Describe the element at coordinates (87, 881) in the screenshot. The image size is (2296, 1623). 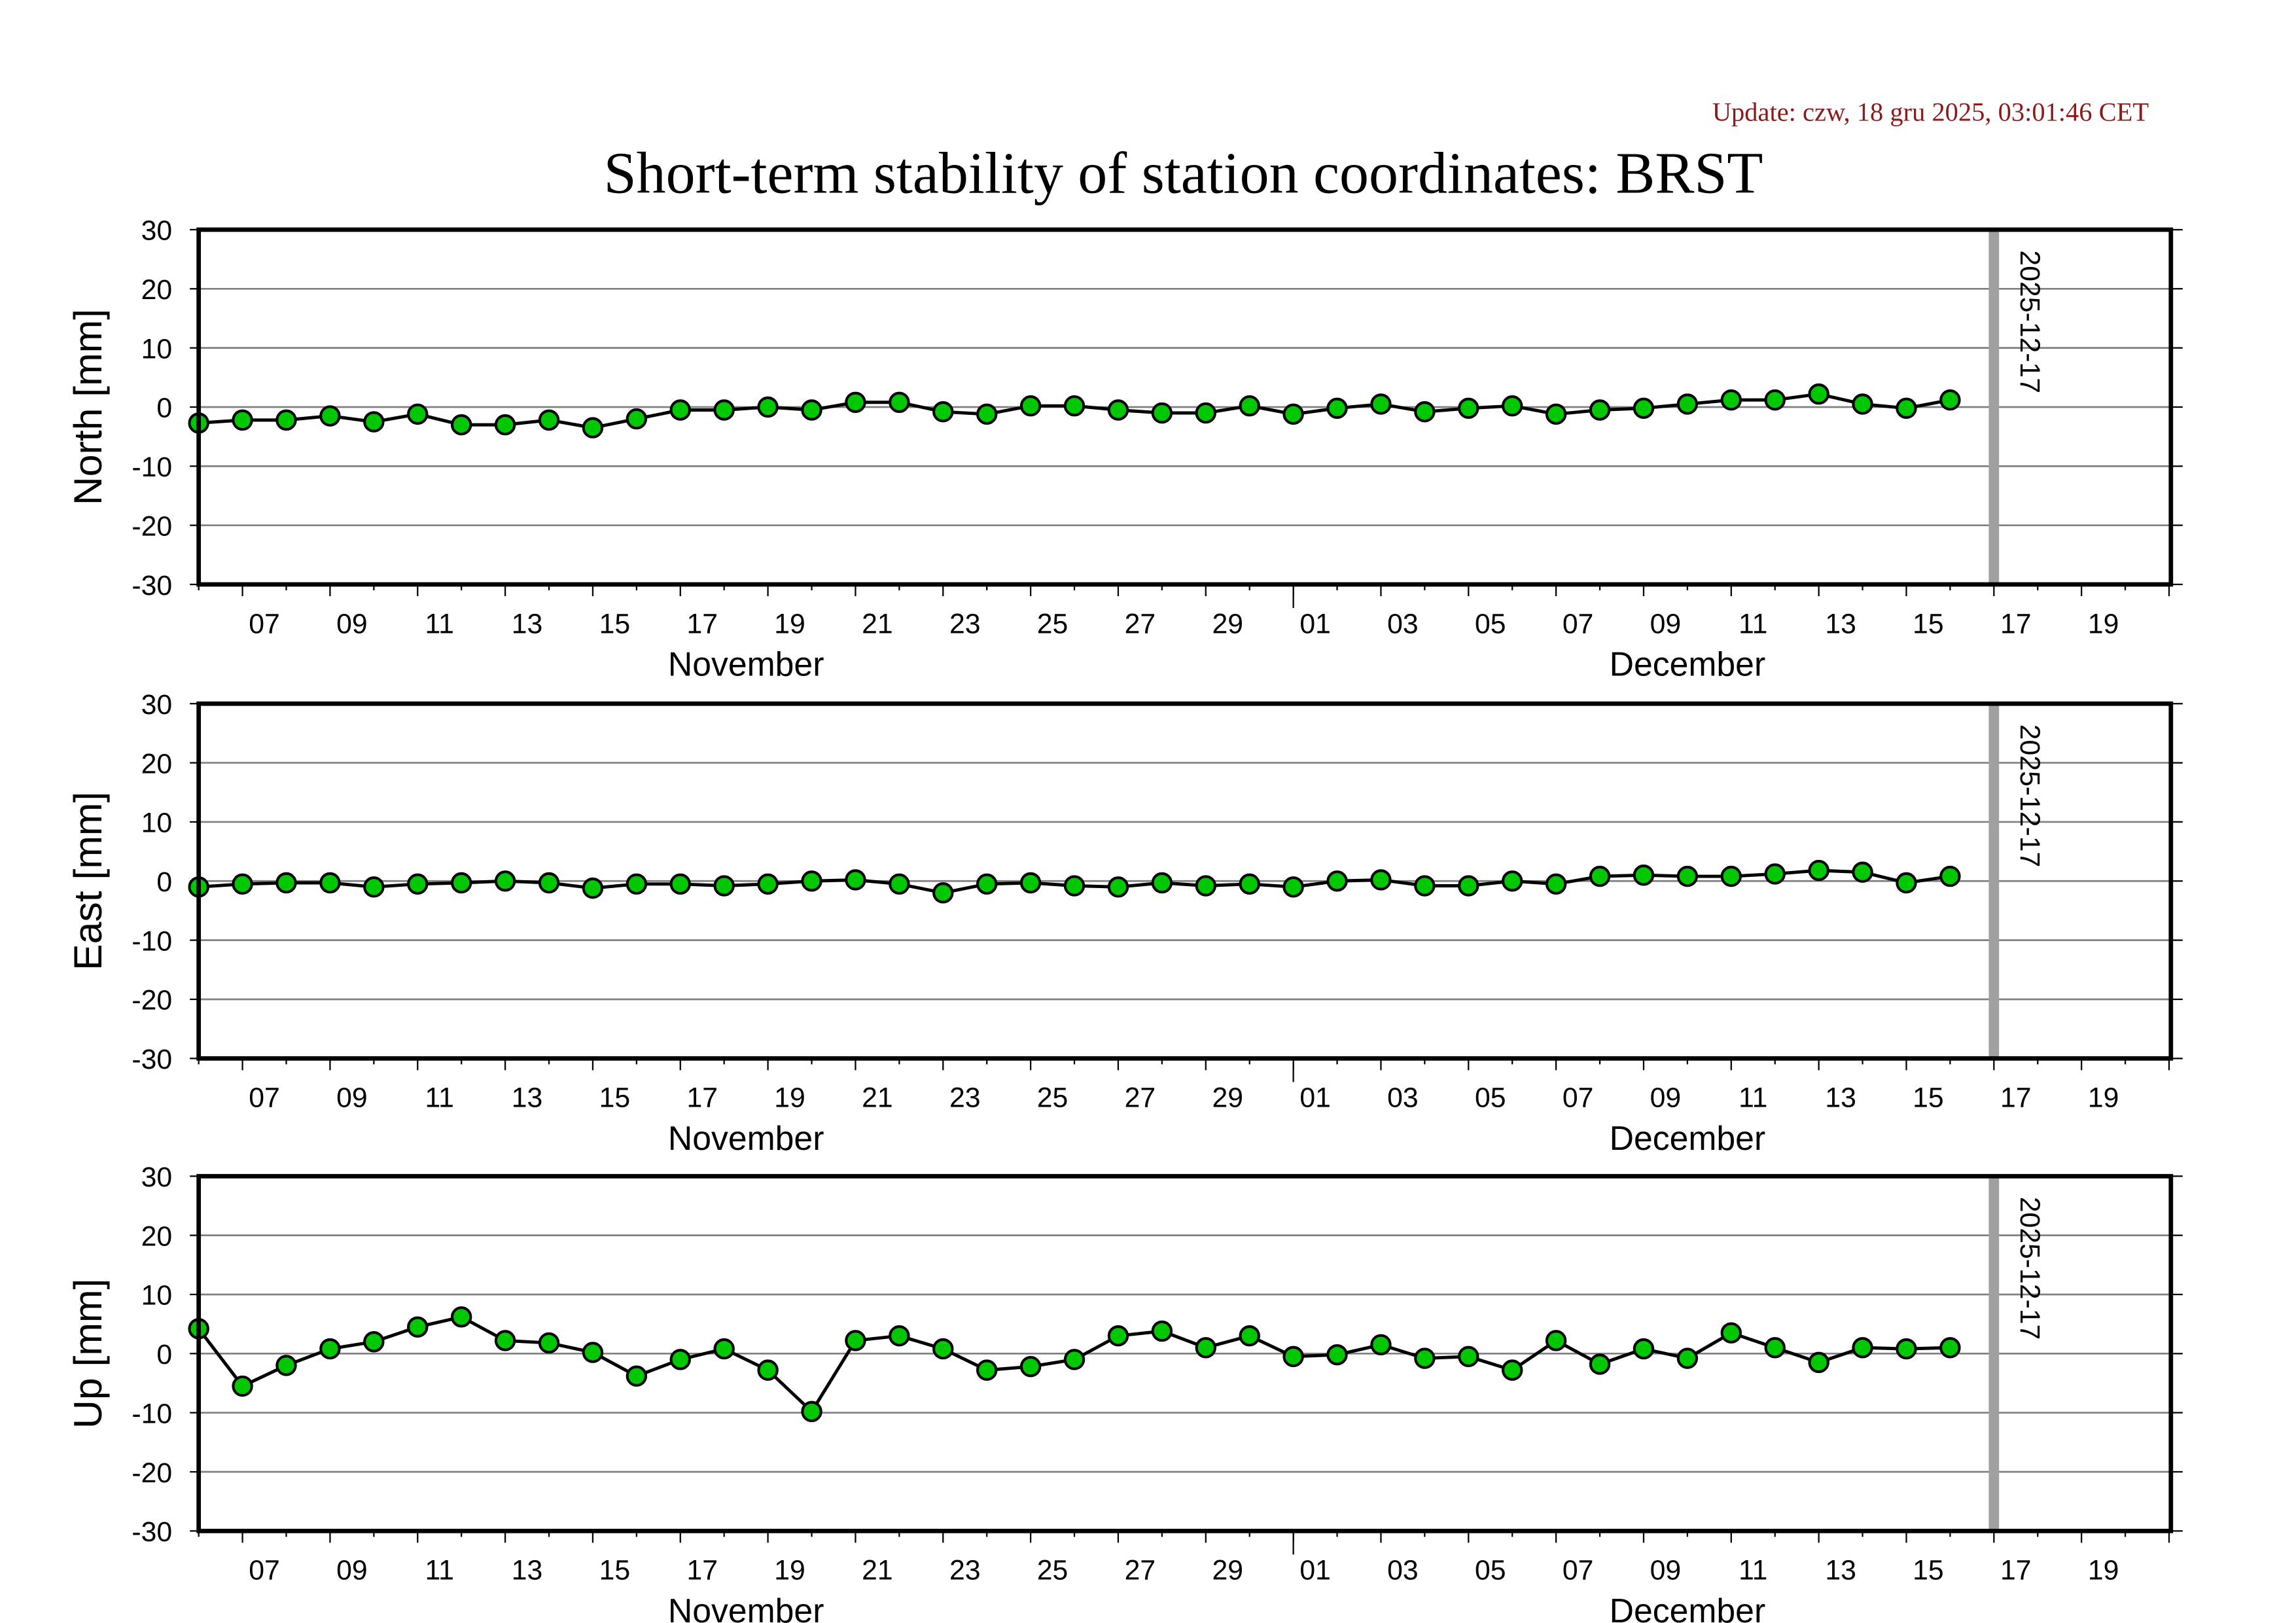
I see `y-axis-label: East [mm]` at that location.